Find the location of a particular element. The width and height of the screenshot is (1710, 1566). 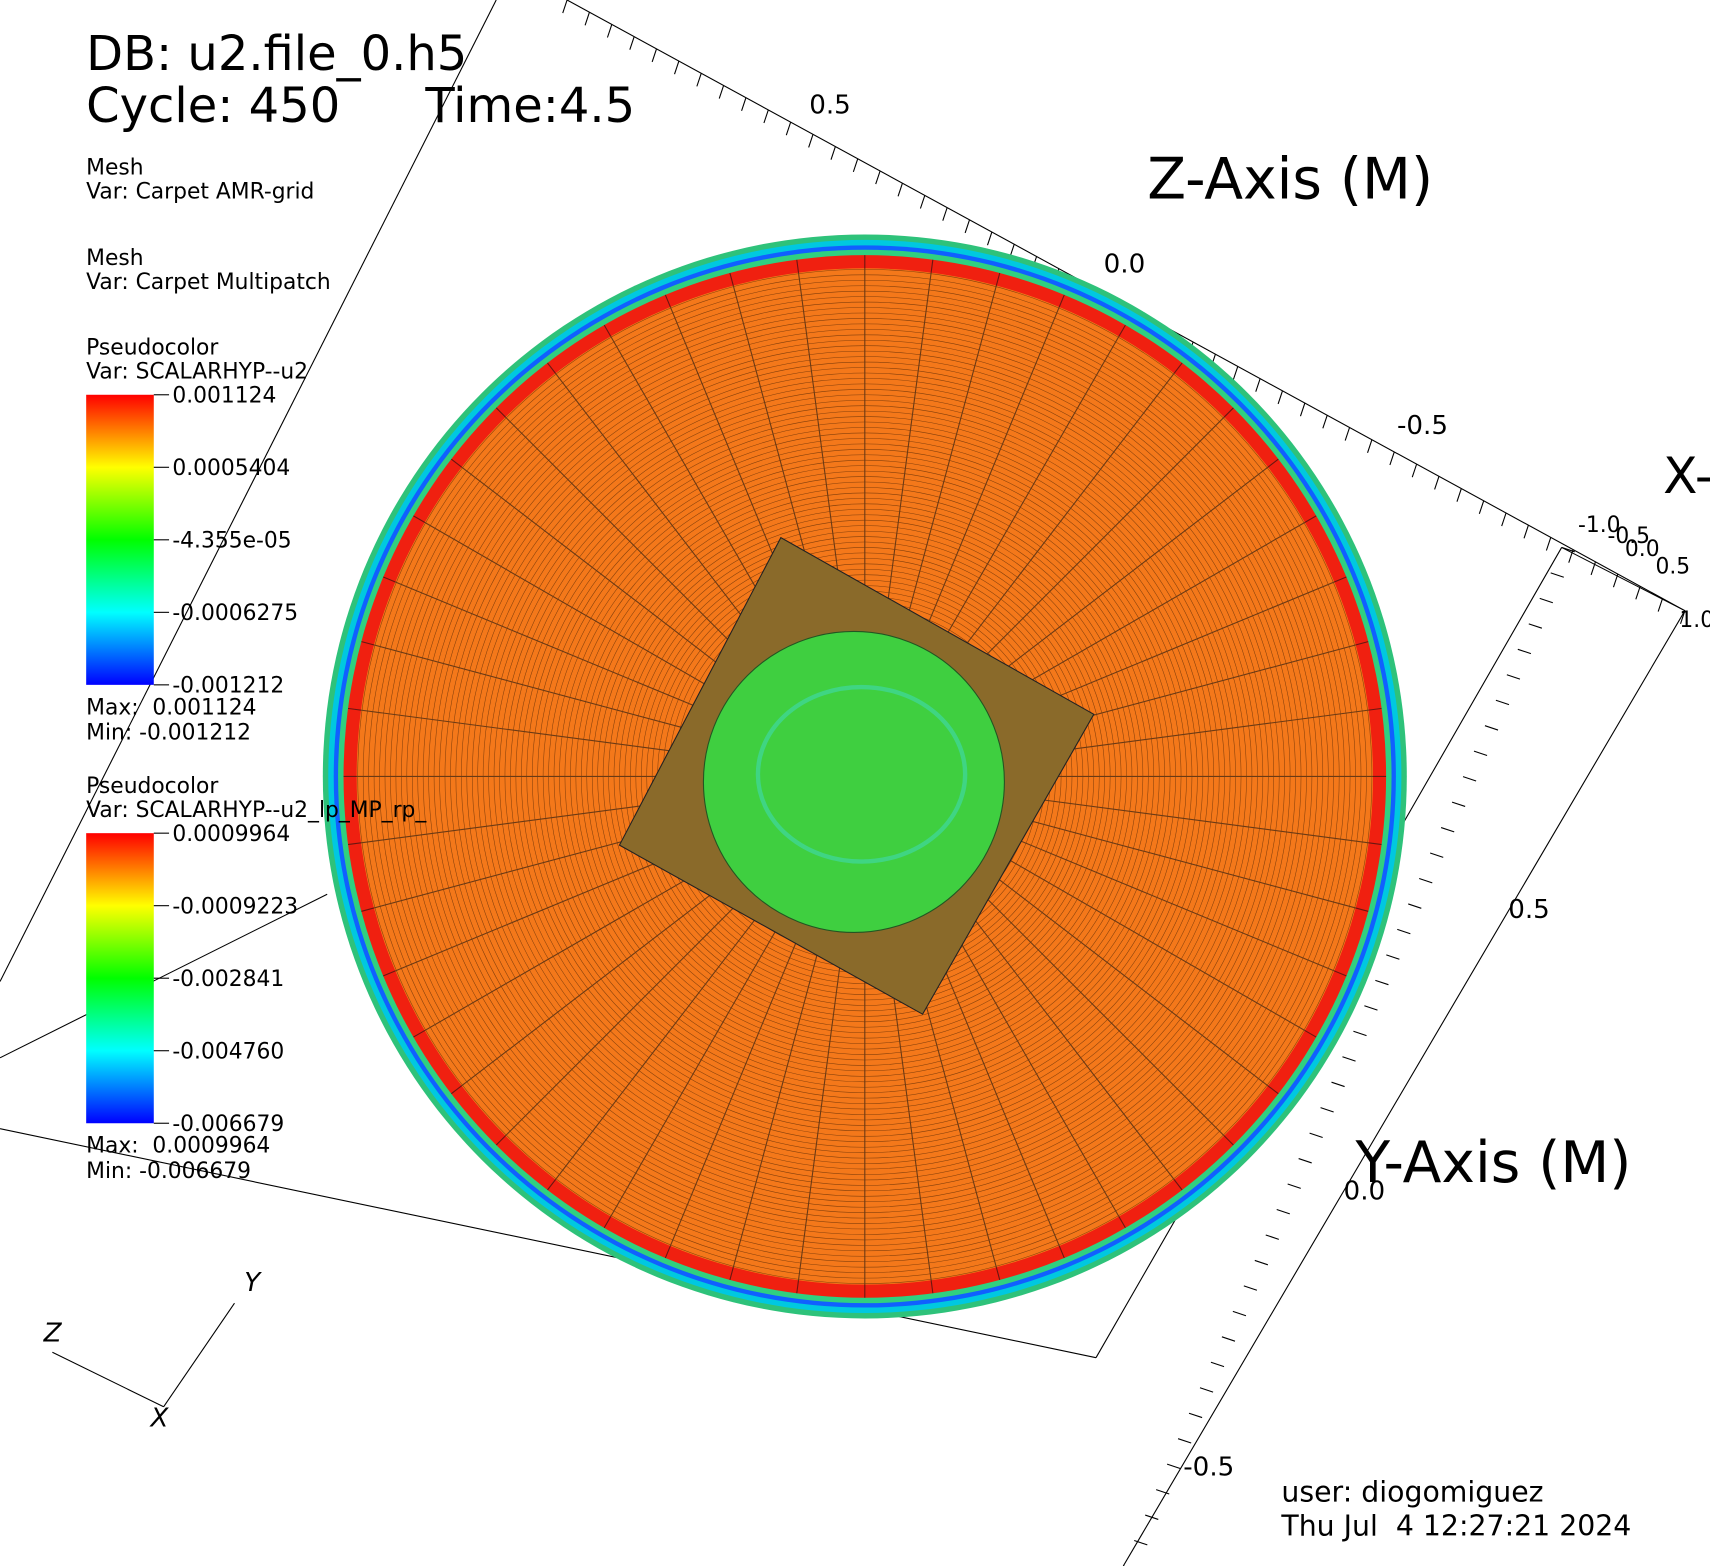

color-bar-label: -0.001212 is located at coordinates (228, 685).